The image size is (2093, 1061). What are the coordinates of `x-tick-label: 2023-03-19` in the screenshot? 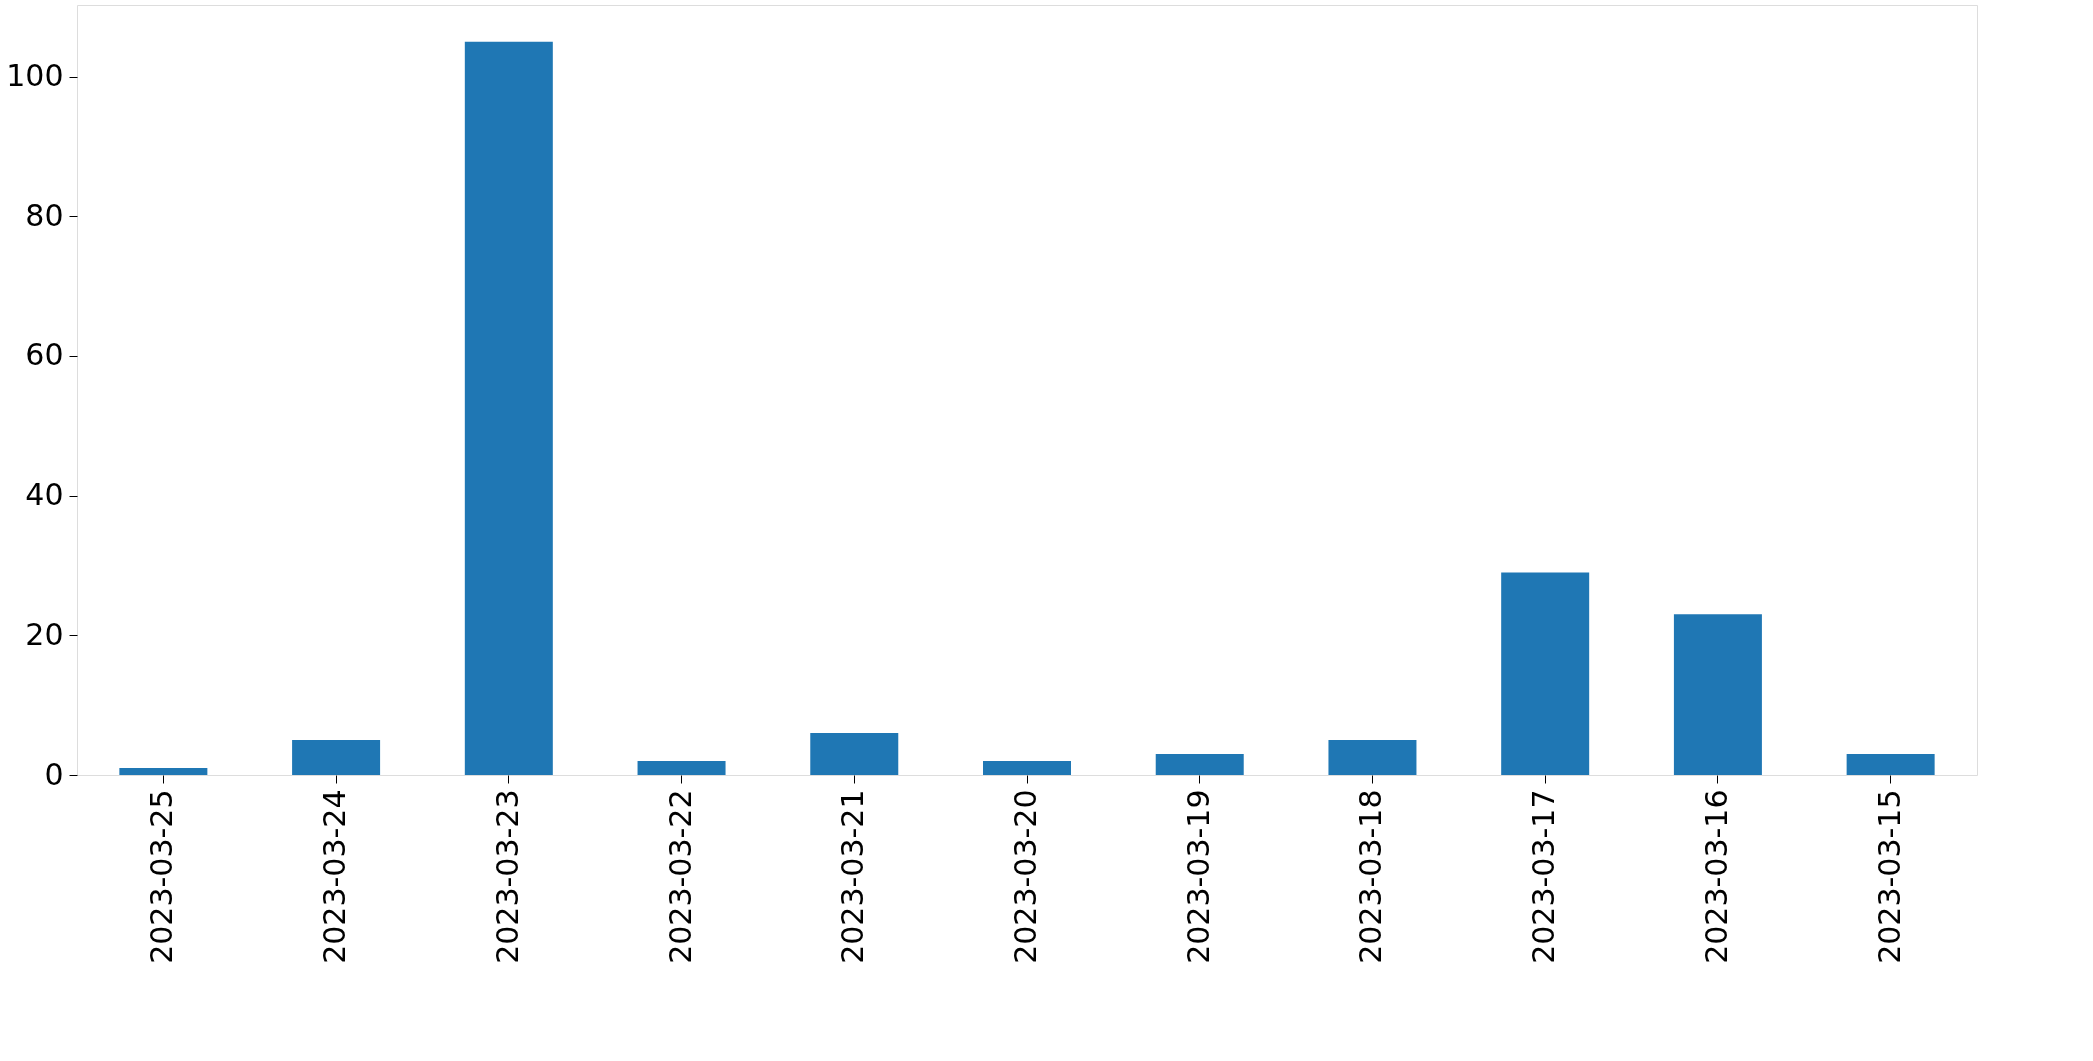 It's located at (1198, 876).